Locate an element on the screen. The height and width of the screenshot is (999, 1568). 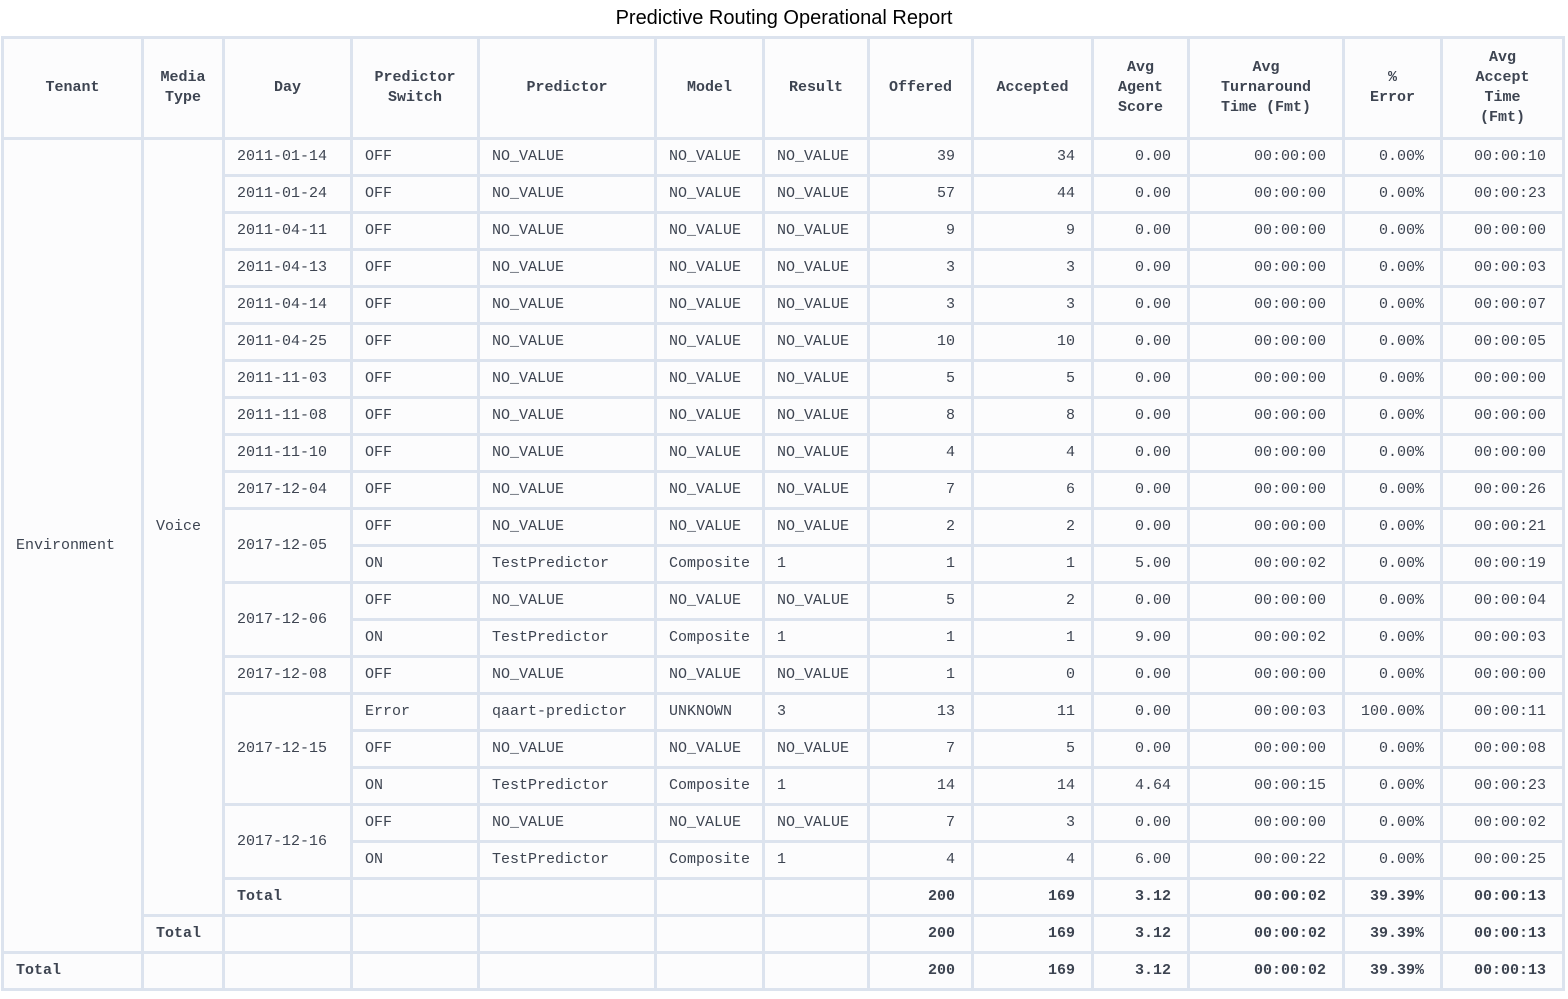
cell-avg-accept-time: 00:00:25 is located at coordinates (1502, 860).